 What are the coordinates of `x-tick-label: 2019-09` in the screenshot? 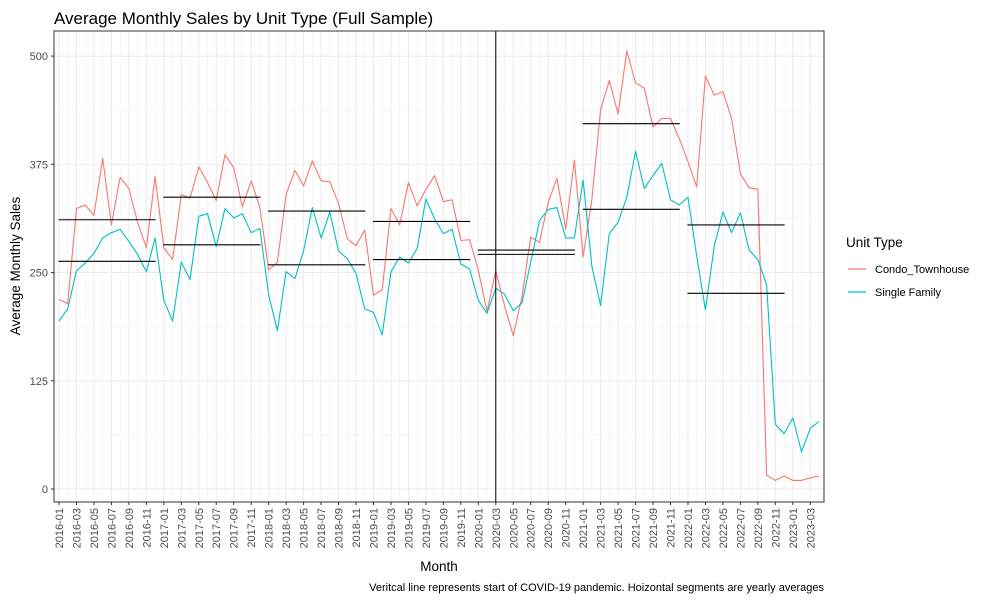 It's located at (444, 528).